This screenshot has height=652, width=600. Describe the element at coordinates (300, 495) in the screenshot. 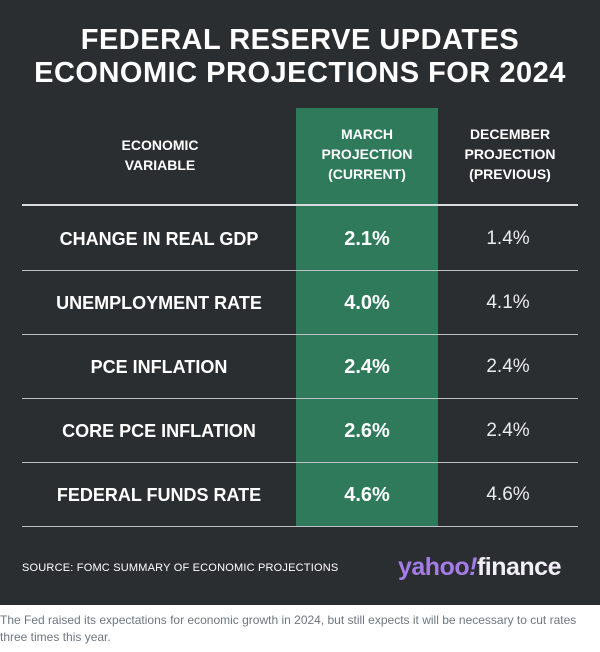

I see `table-row: FEDERAL FUNDS RATE 4.6% 4.6%` at that location.